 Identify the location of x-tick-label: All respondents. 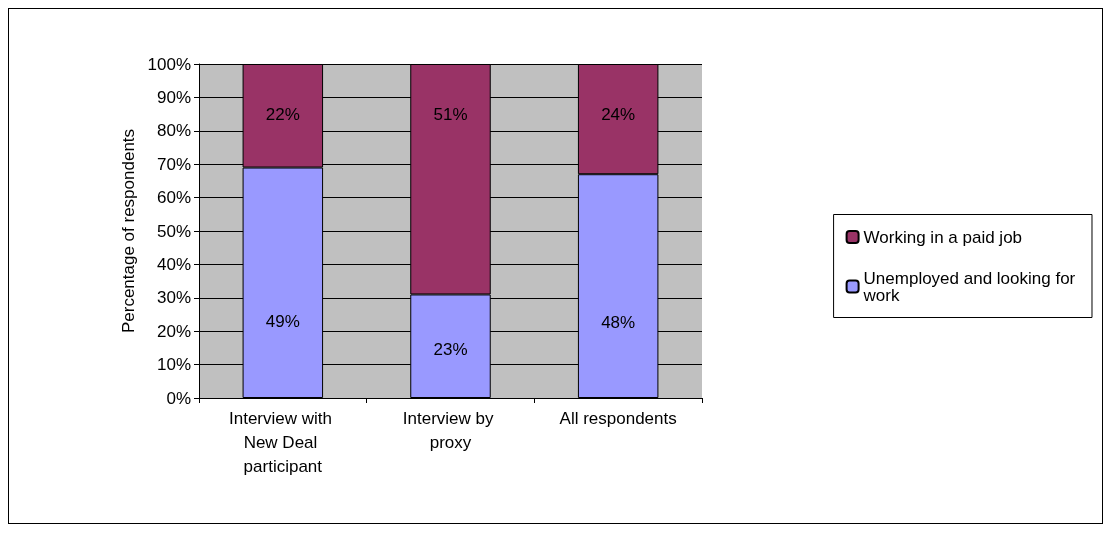
(618, 418).